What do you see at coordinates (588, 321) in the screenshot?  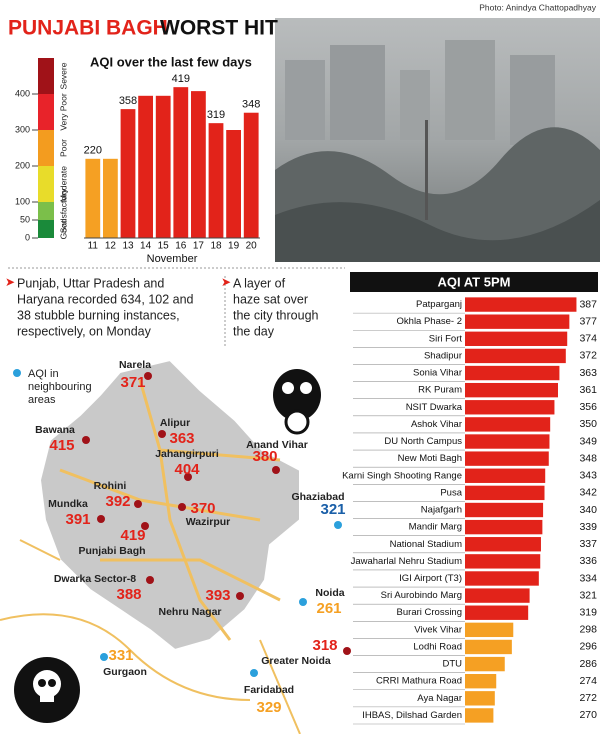 I see `value-label: 377` at bounding box center [588, 321].